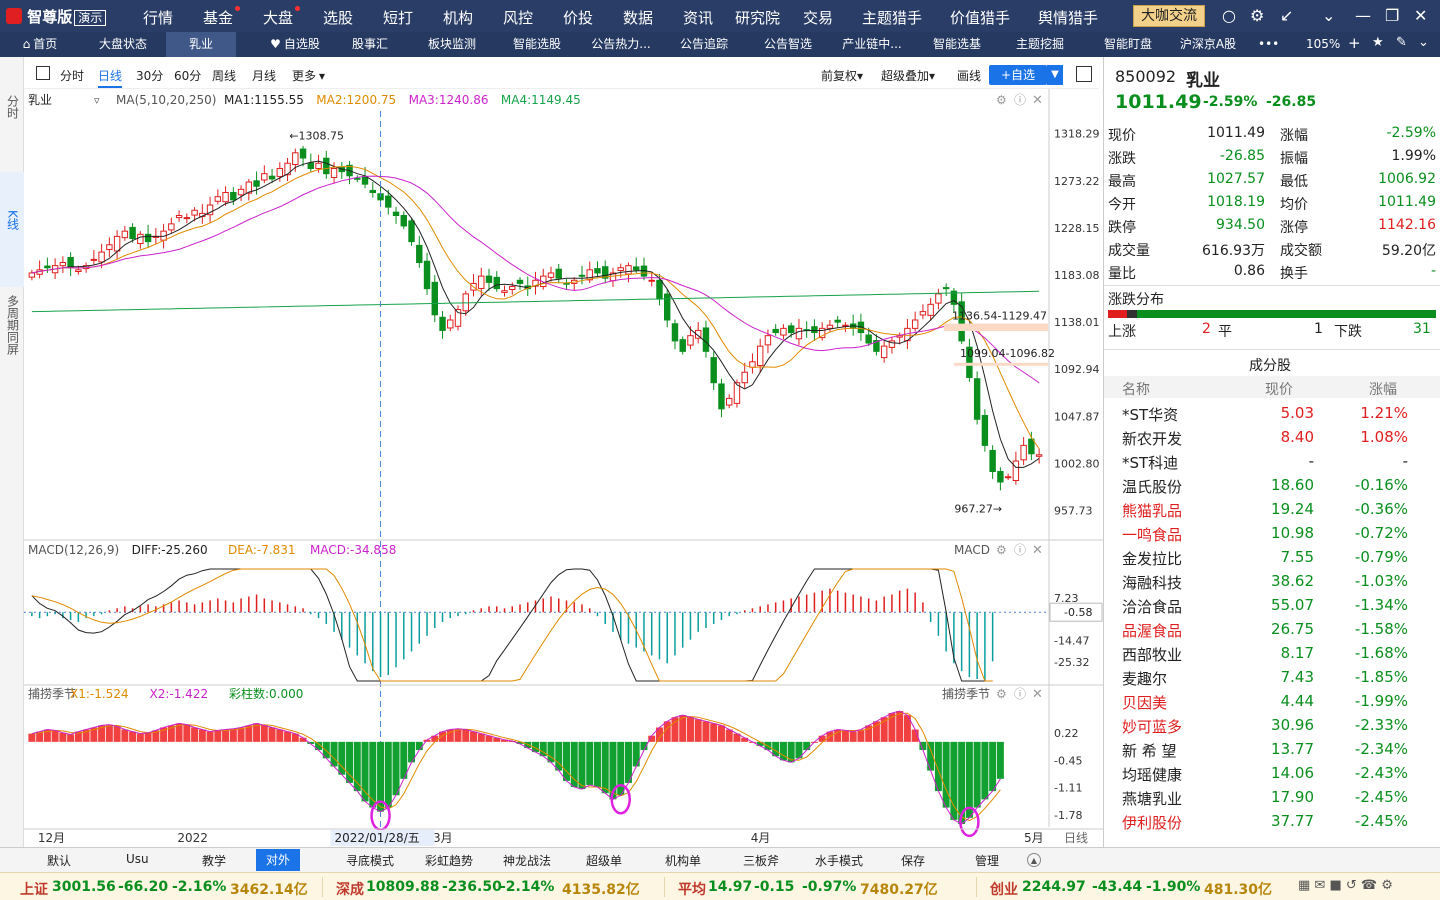  I want to click on menu-item: 机构, so click(458, 18).